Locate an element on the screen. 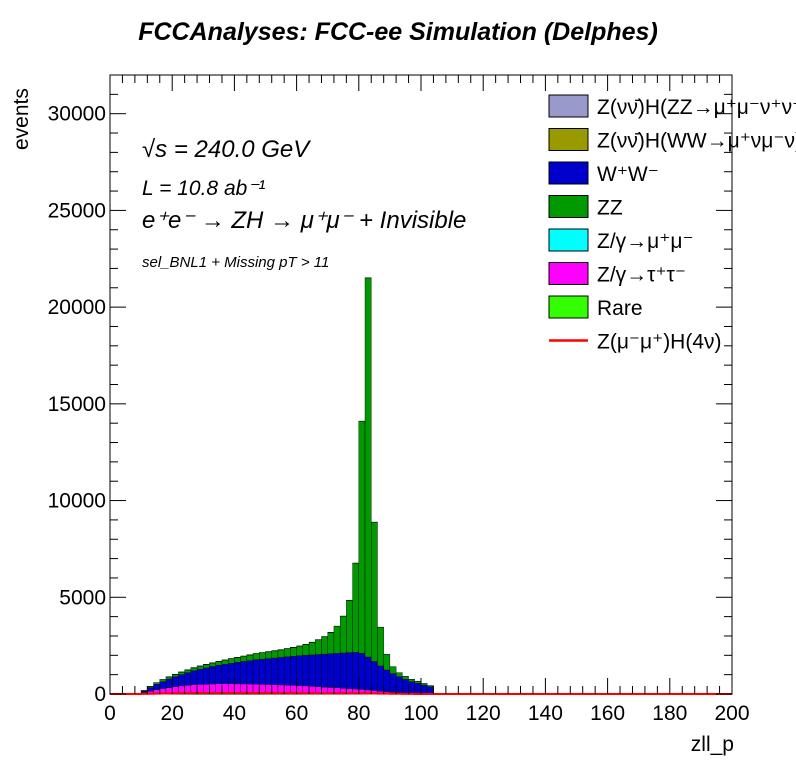 This screenshot has width=796, height=772. x-tick-label-120: 120 is located at coordinates (483, 713).